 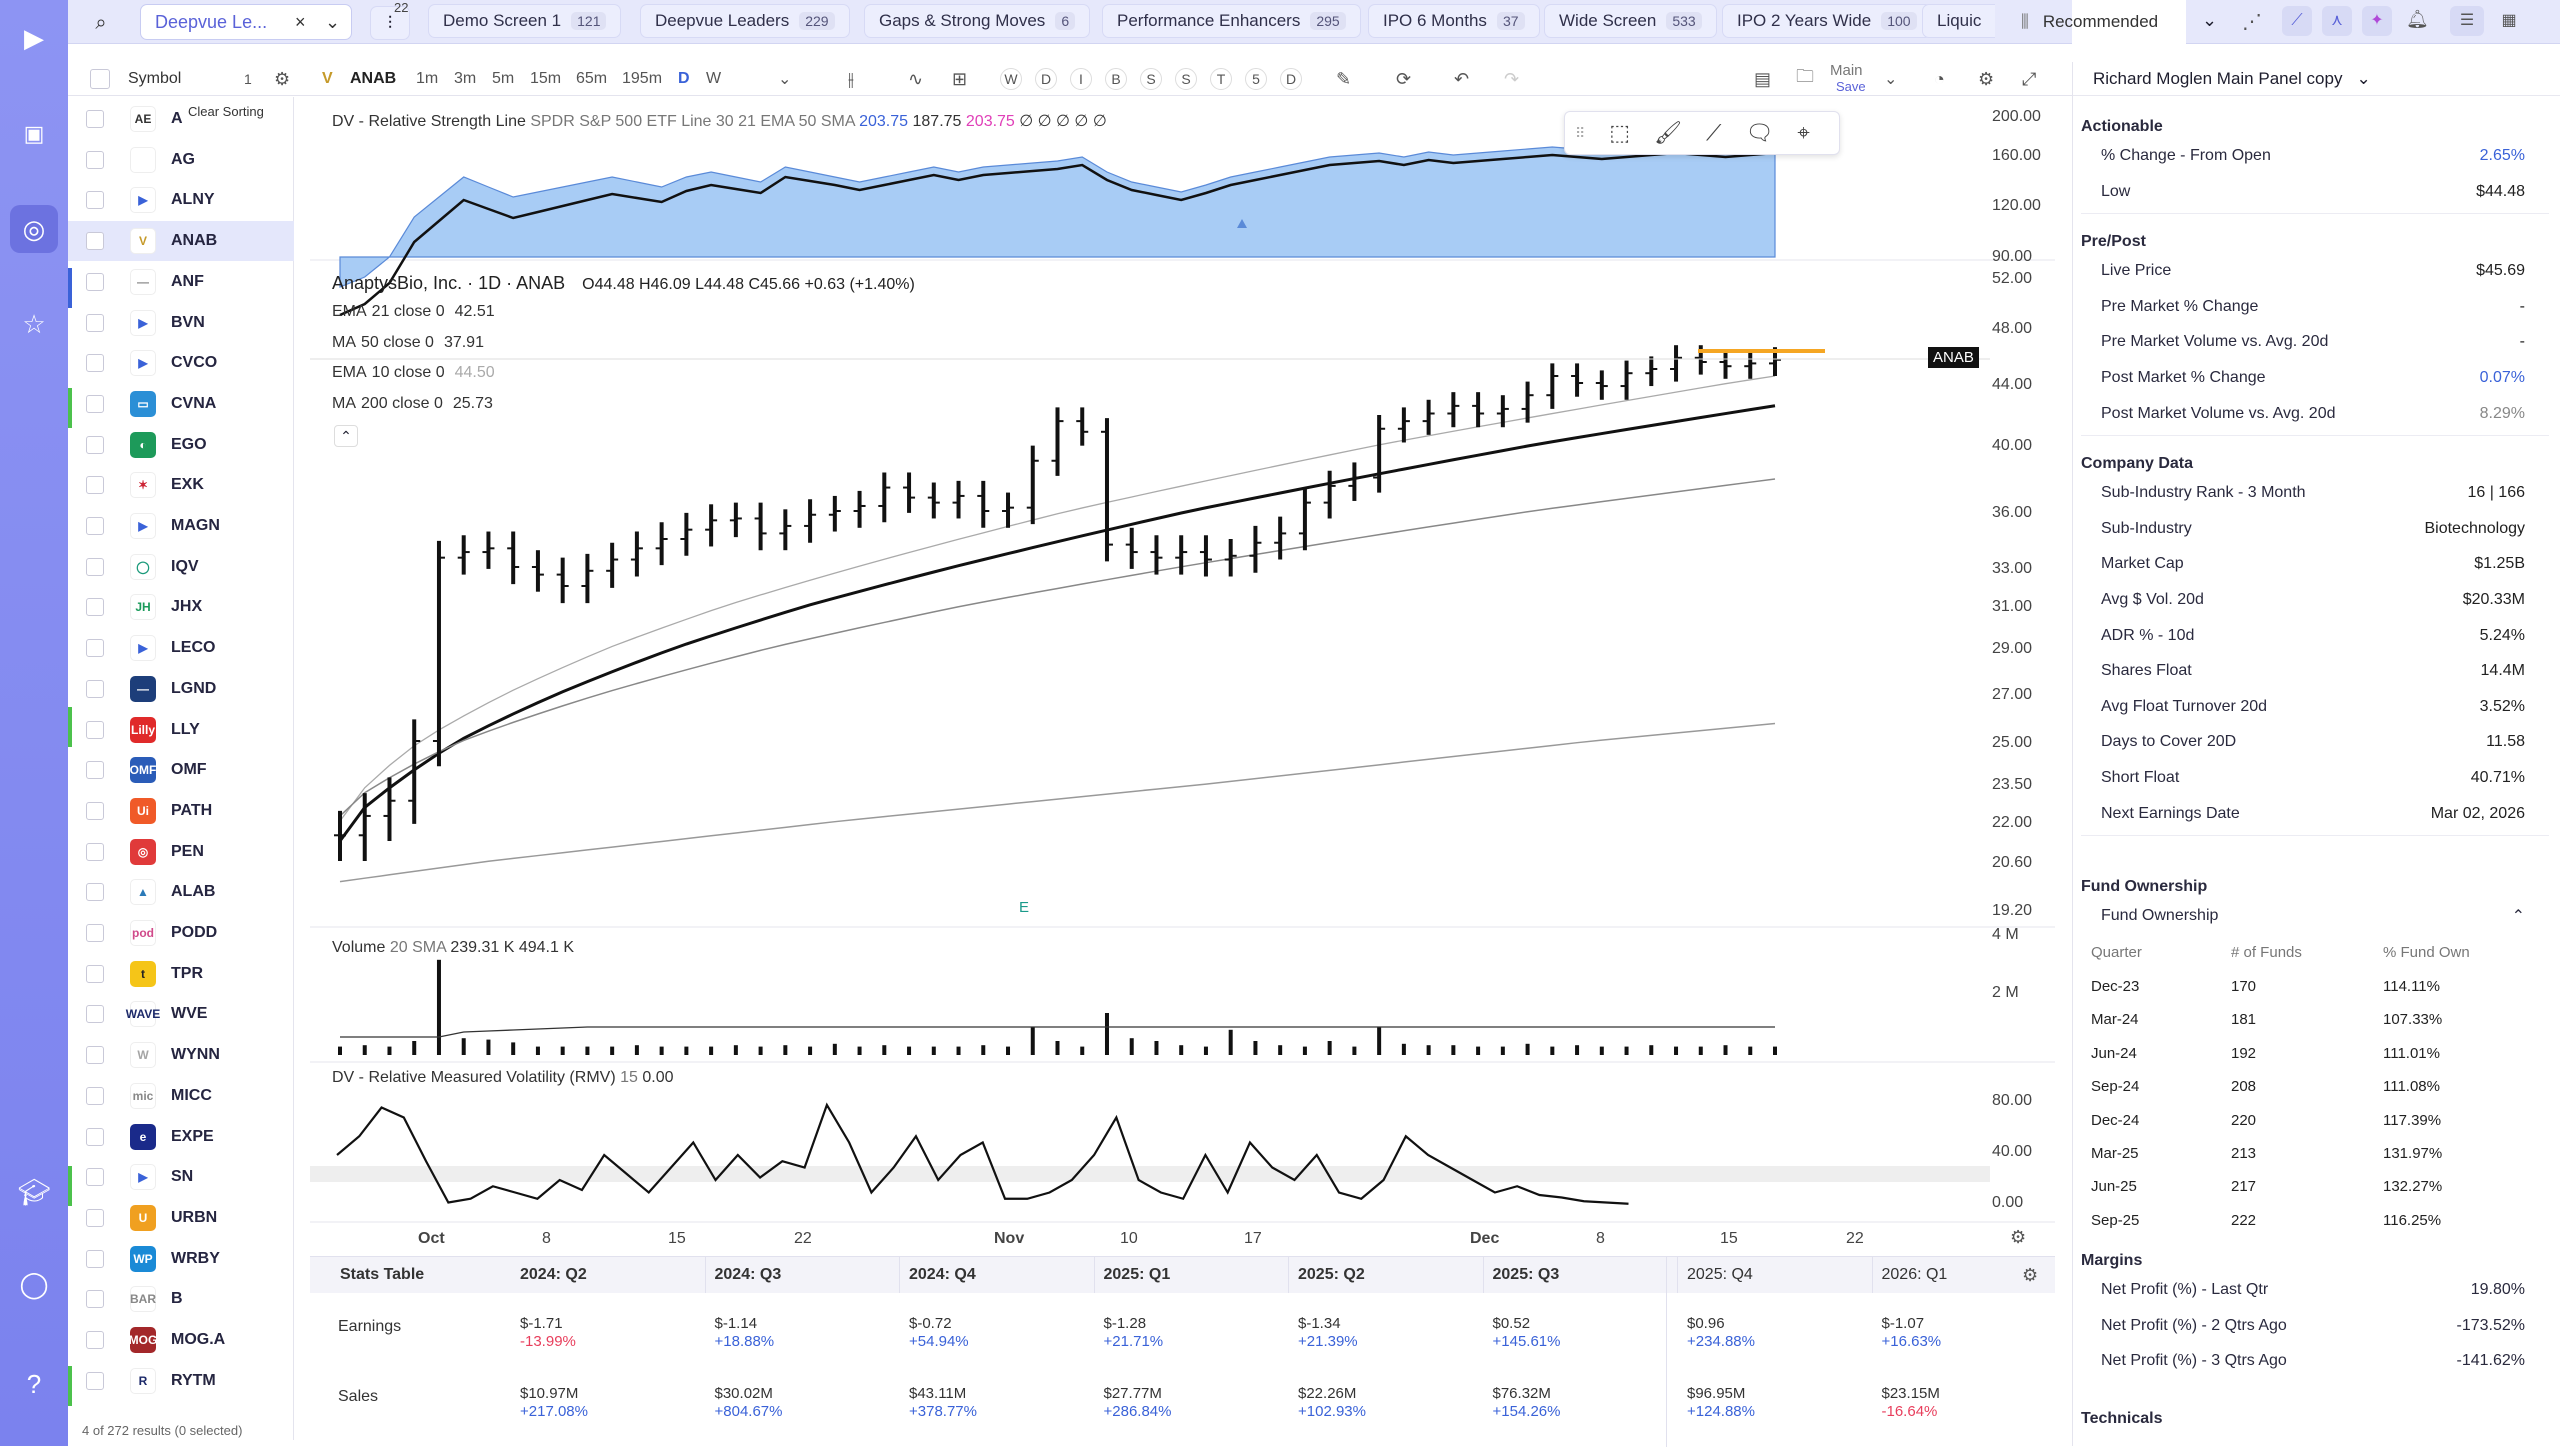 I want to click on panel-row: Short Float 40.71%, so click(x=2313, y=778).